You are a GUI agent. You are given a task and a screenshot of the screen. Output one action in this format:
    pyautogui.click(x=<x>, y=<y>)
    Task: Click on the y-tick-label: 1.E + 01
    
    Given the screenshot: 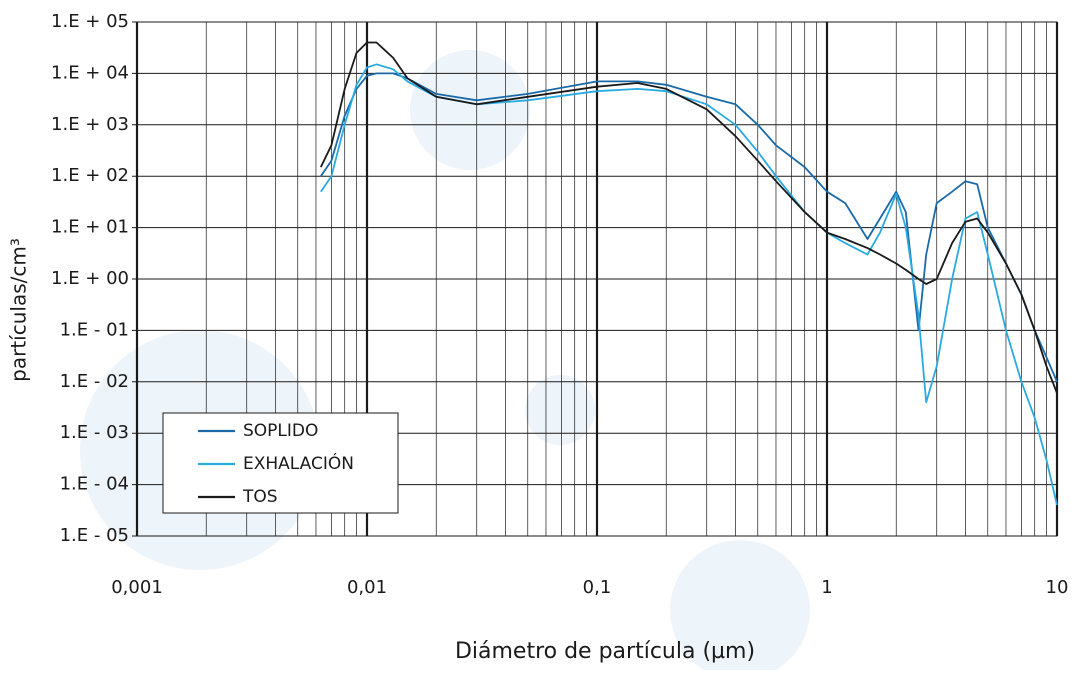 What is the action you would take?
    pyautogui.click(x=90, y=227)
    